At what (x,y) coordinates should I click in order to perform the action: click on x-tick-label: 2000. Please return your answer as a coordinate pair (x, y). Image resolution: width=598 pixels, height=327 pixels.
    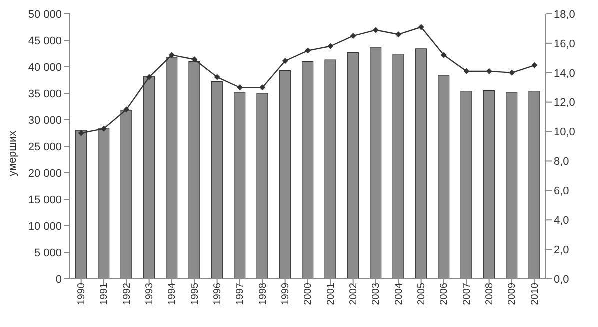
    Looking at the image, I should click on (308, 294).